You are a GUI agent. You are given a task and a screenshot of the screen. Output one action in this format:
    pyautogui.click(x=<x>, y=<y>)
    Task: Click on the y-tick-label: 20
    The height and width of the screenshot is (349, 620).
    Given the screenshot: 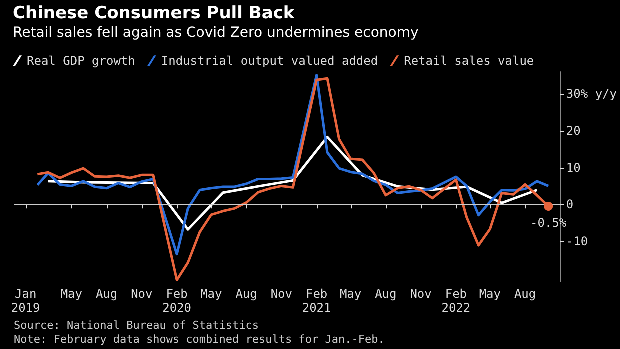 What is the action you would take?
    pyautogui.click(x=573, y=131)
    